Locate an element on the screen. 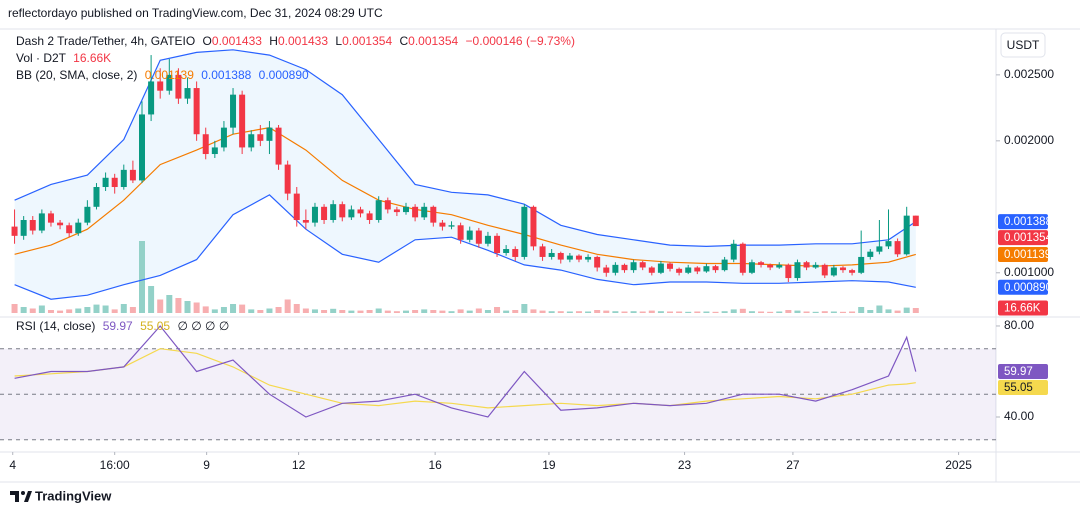  axis-badge-label: 55.05 is located at coordinates (1018, 388).